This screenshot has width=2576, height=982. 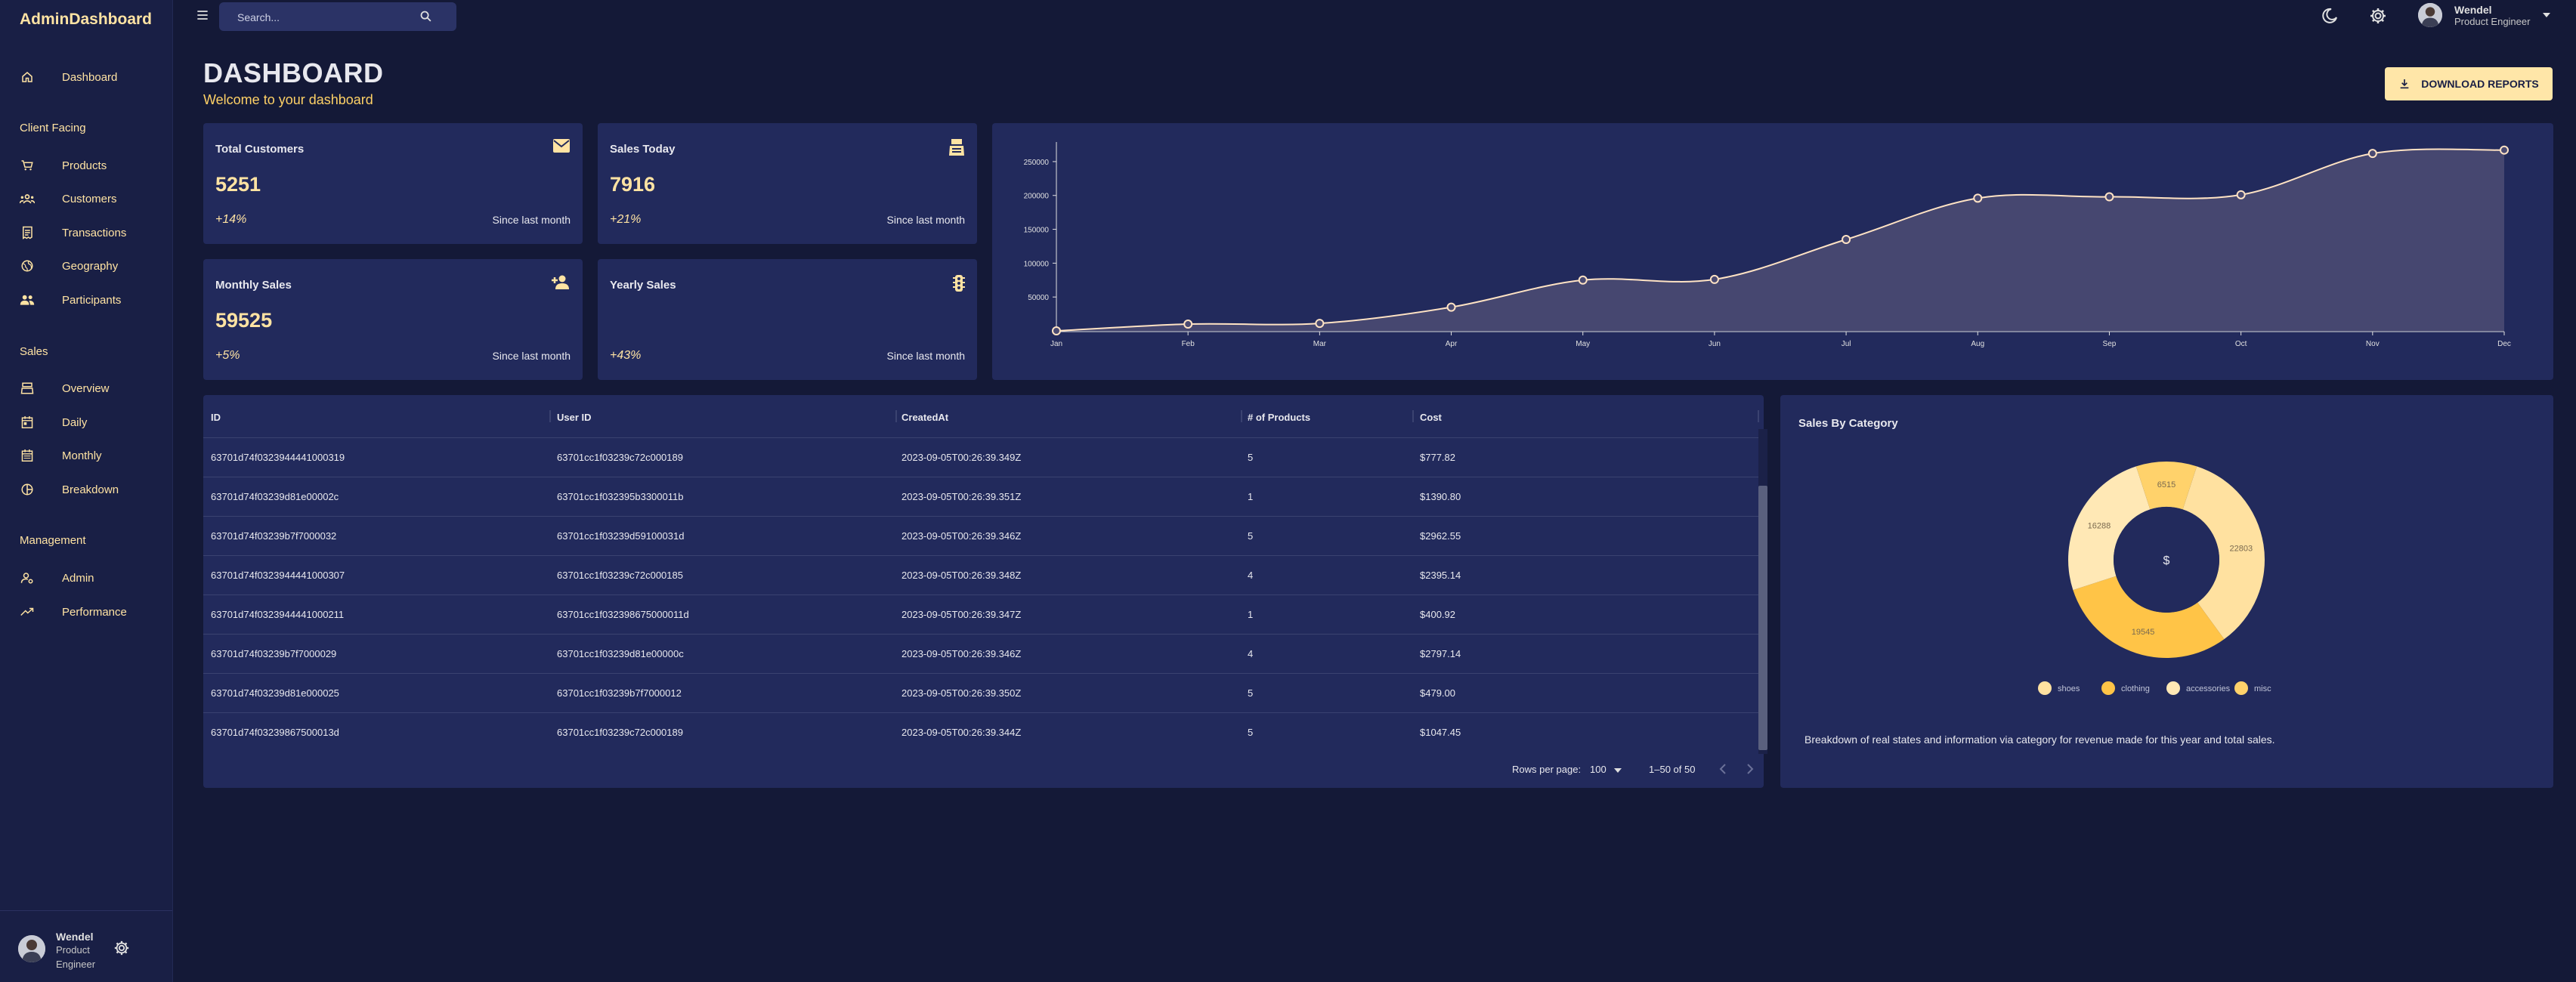 I want to click on sidebar-item-performance: Performance, so click(x=91, y=612).